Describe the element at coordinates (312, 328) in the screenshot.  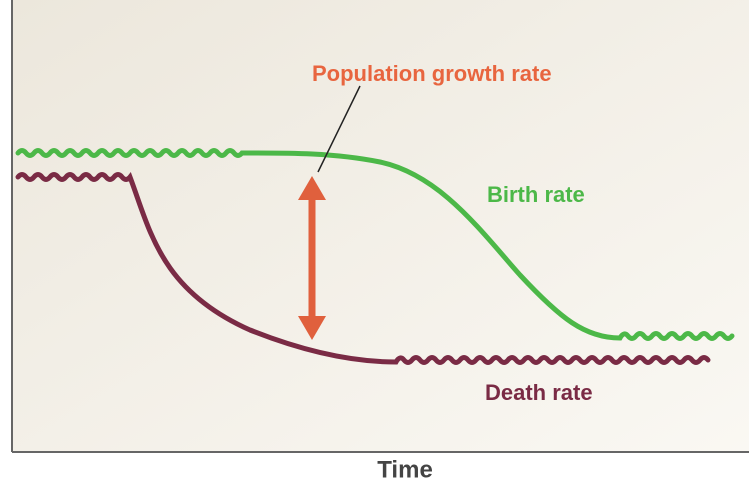
I see `growth-arrow-head-bottom` at that location.